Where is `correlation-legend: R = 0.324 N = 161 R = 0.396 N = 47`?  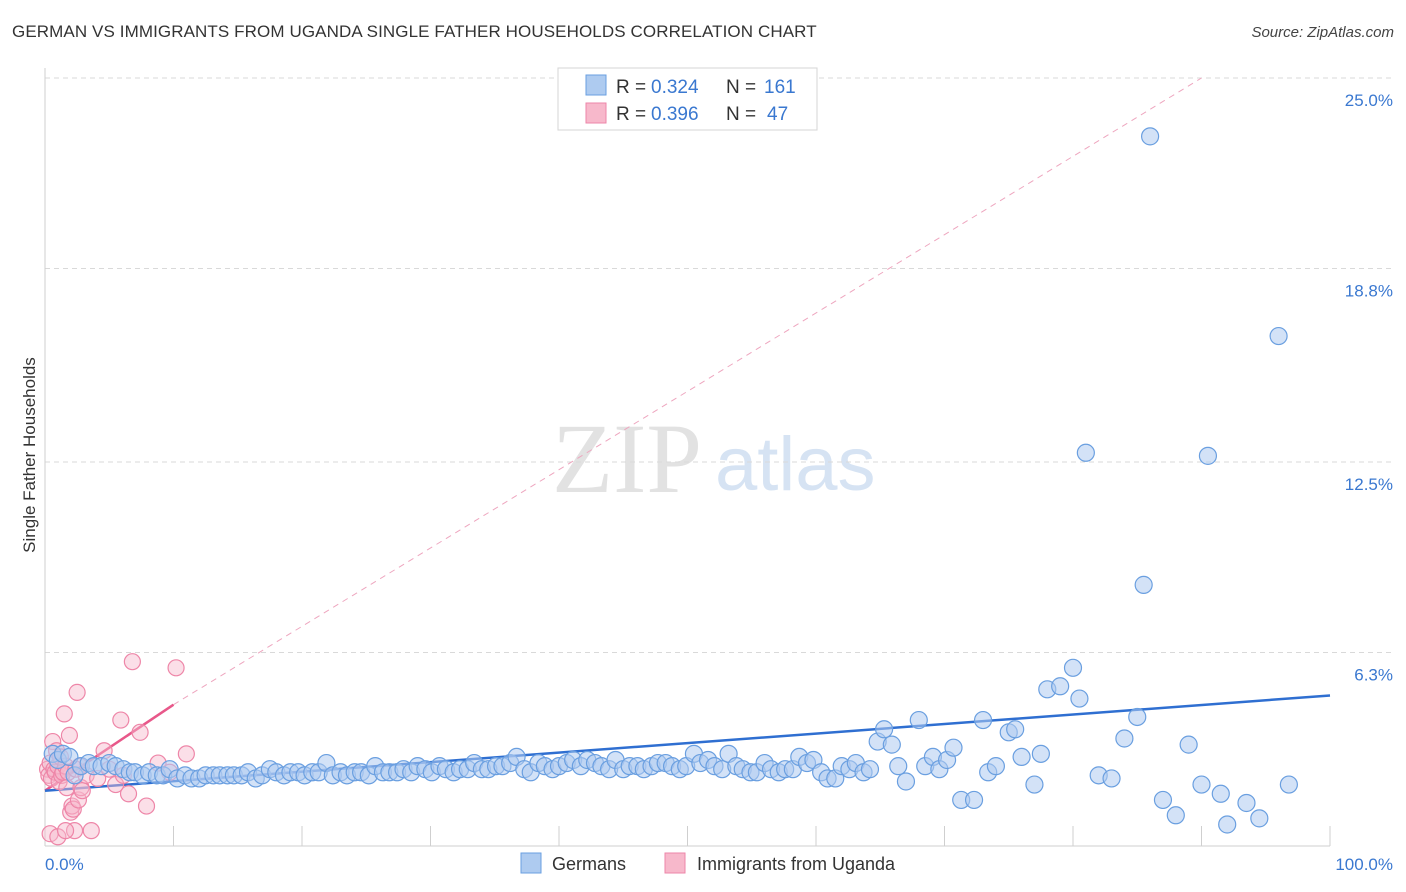
correlation-legend: R = 0.324 N = 161 R = 0.396 N = 47 is located at coordinates (687, 99).